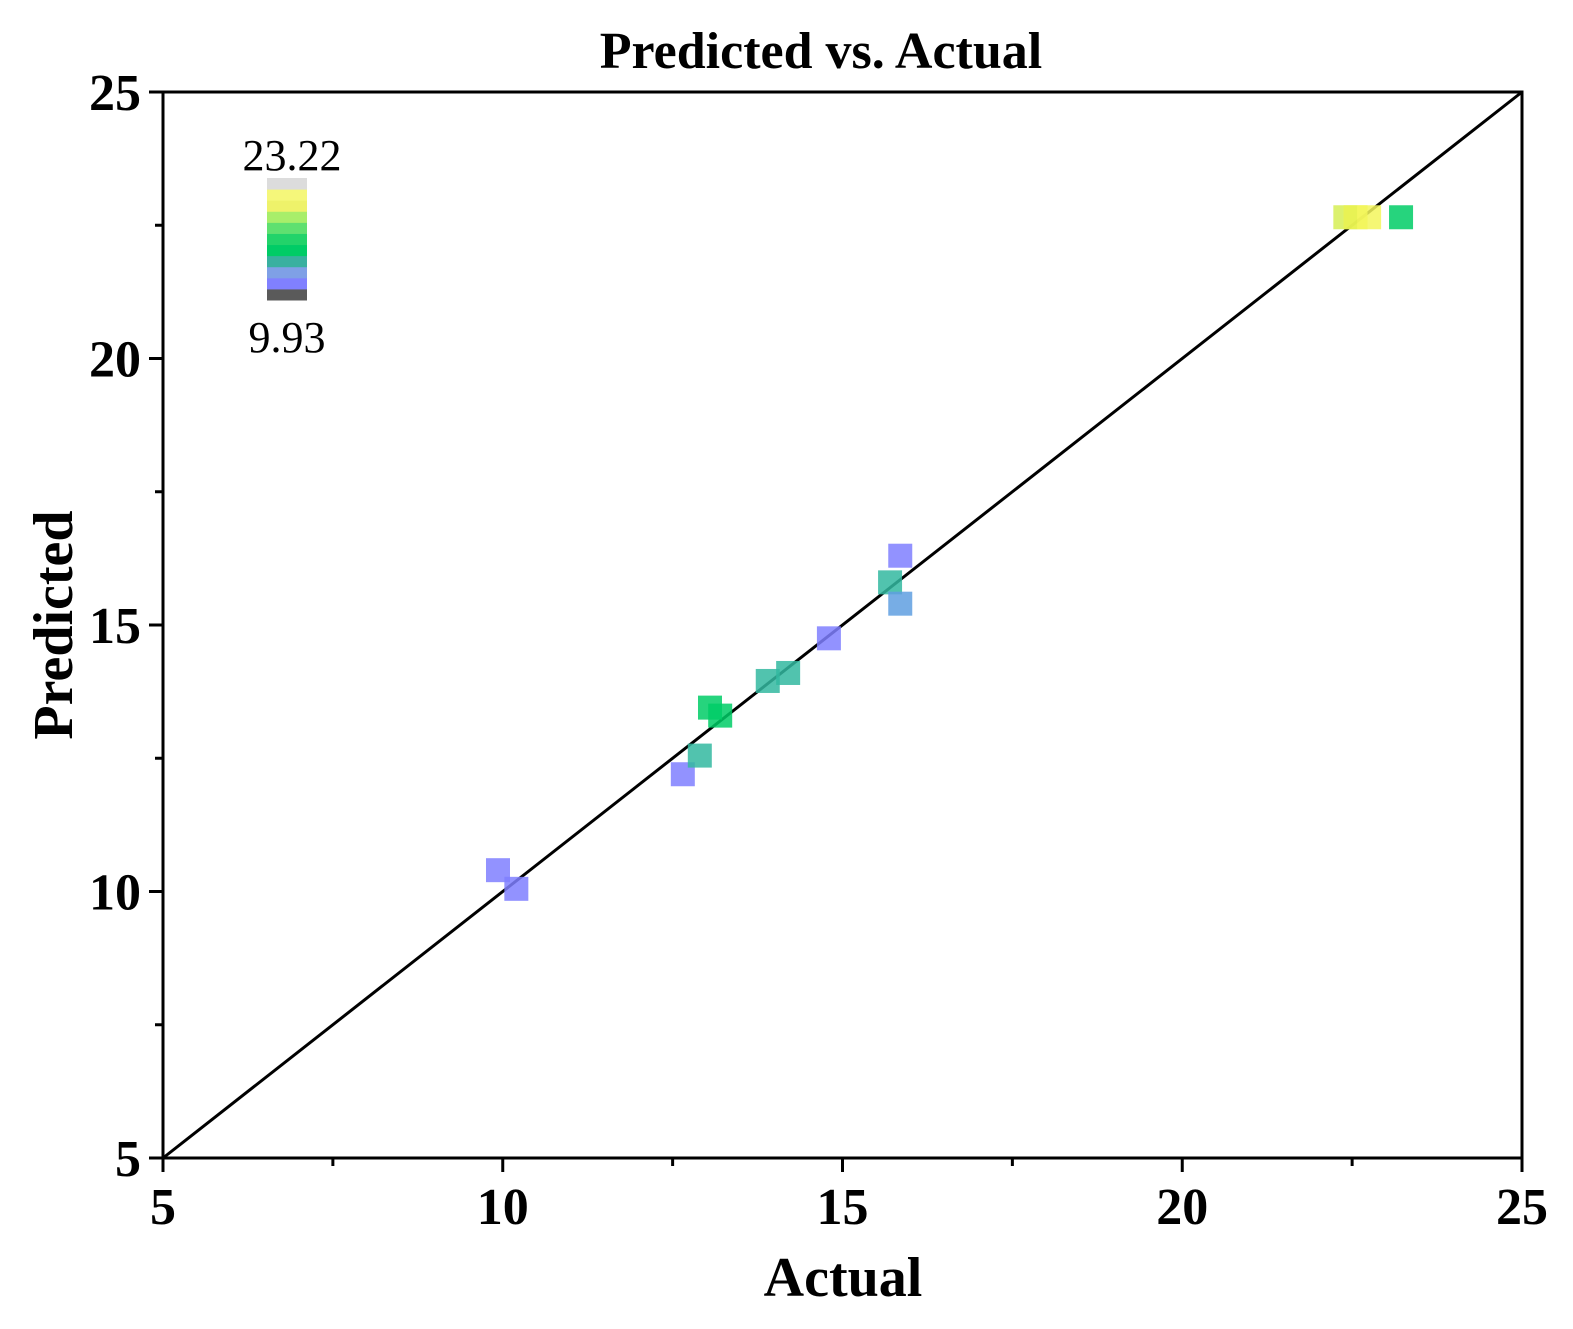 Image resolution: width=1573 pixels, height=1329 pixels. What do you see at coordinates (287, 337) in the screenshot?
I see `colorbar-min-label: 9.93` at bounding box center [287, 337].